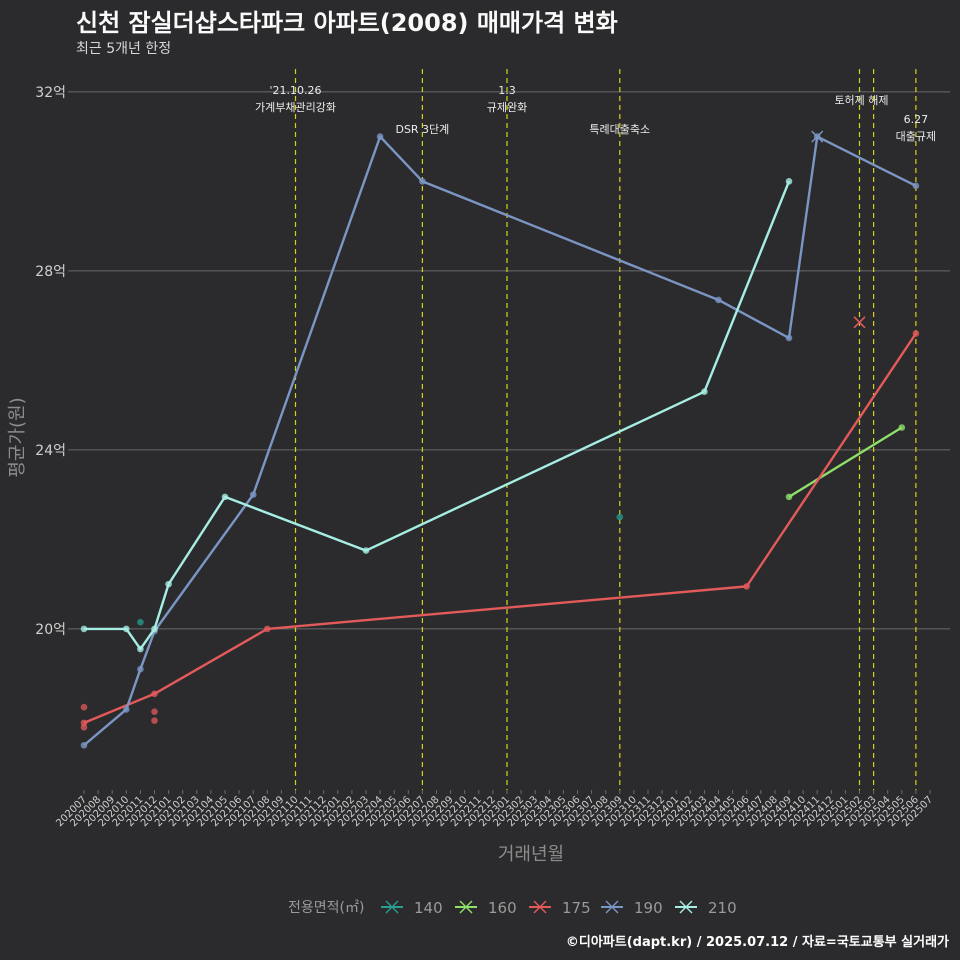 This screenshot has height=960, width=960. What do you see at coordinates (560, 908) in the screenshot?
I see `legend-item-175: 175` at bounding box center [560, 908].